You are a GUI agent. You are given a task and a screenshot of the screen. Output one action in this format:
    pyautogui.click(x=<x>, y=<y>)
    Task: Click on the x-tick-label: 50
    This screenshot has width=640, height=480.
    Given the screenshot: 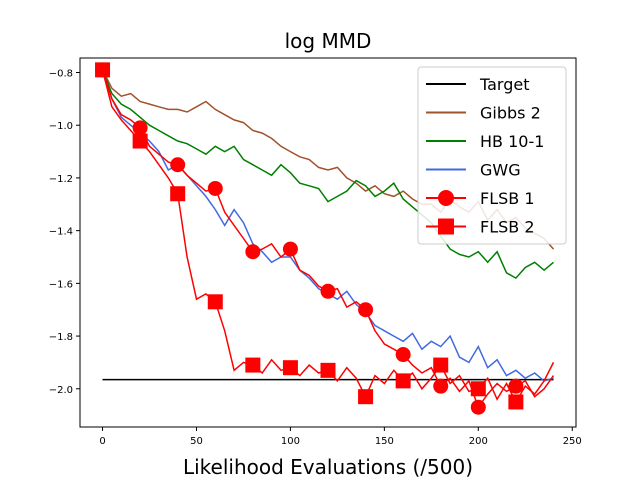 What is the action you would take?
    pyautogui.click(x=196, y=441)
    